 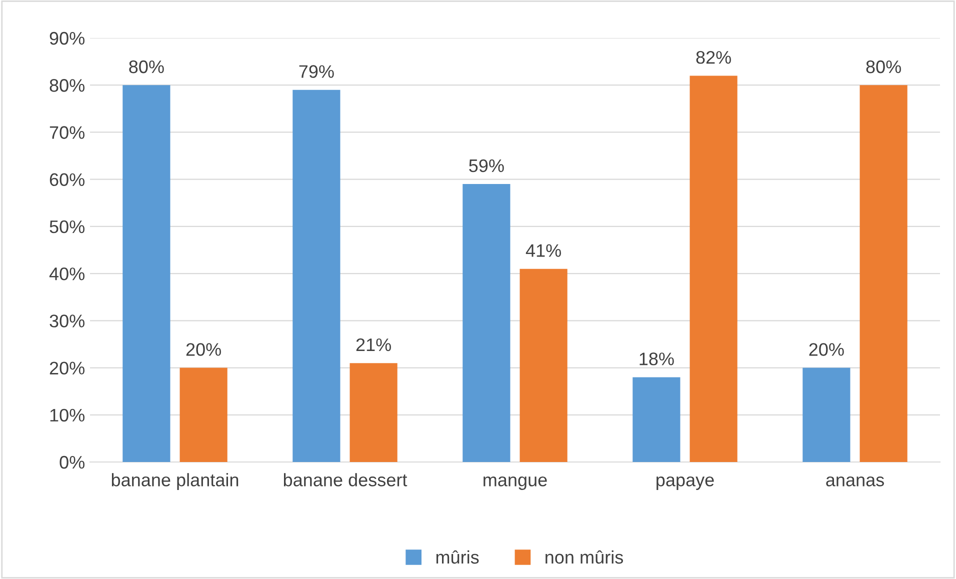 I want to click on y-tick-label: 10%, so click(x=67, y=415).